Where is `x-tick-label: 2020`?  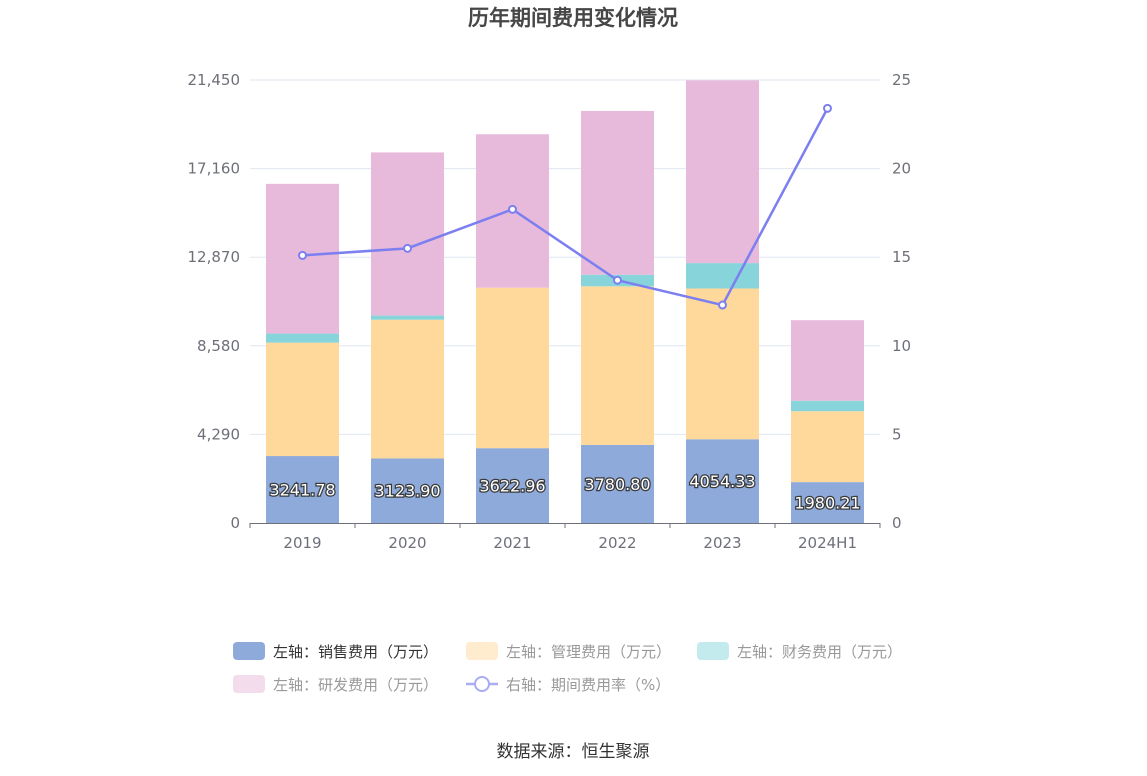
x-tick-label: 2020 is located at coordinates (407, 543).